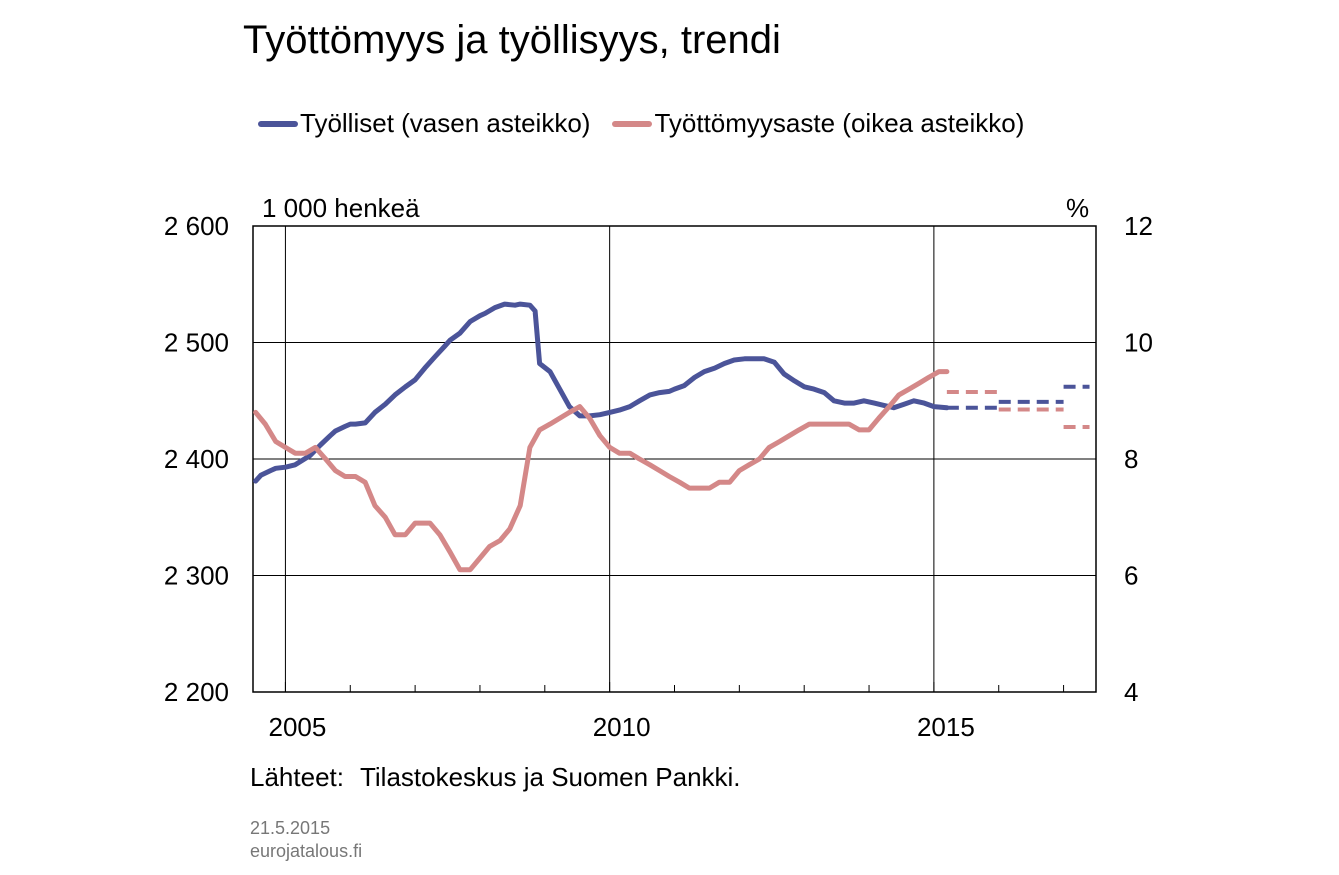 This screenshot has height=875, width=1339. What do you see at coordinates (196, 692) in the screenshot?
I see `y-left-tick-label: 2 200` at bounding box center [196, 692].